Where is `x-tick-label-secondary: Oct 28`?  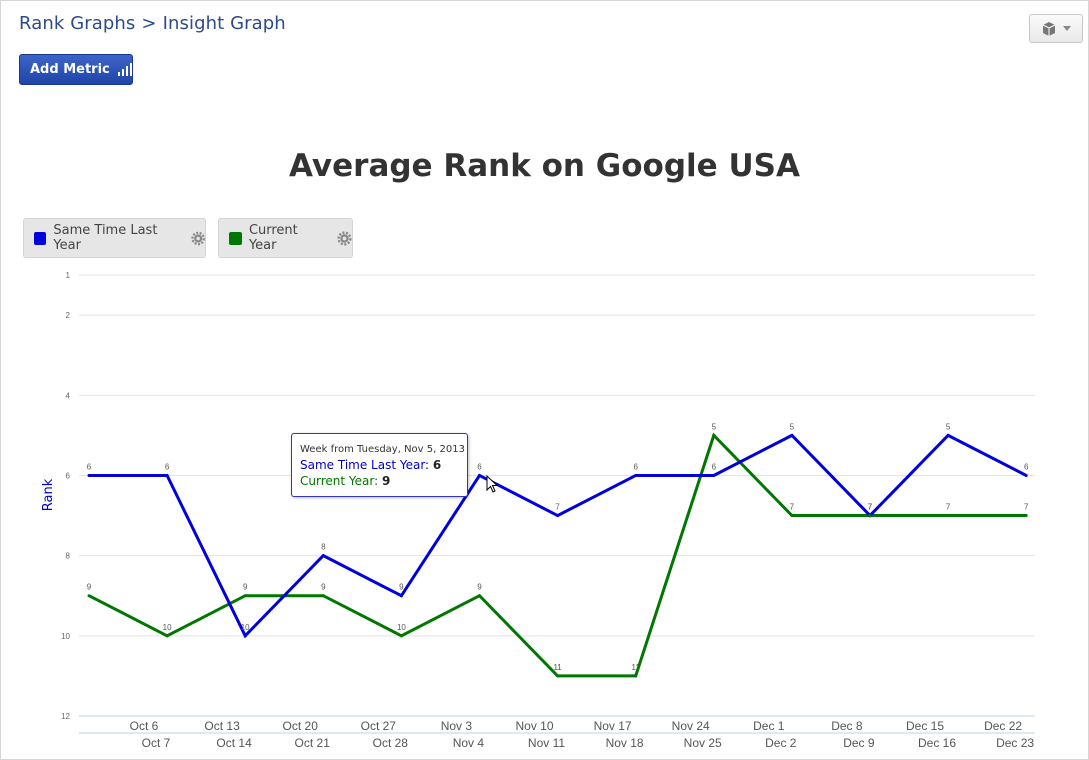 x-tick-label-secondary: Oct 28 is located at coordinates (391, 743).